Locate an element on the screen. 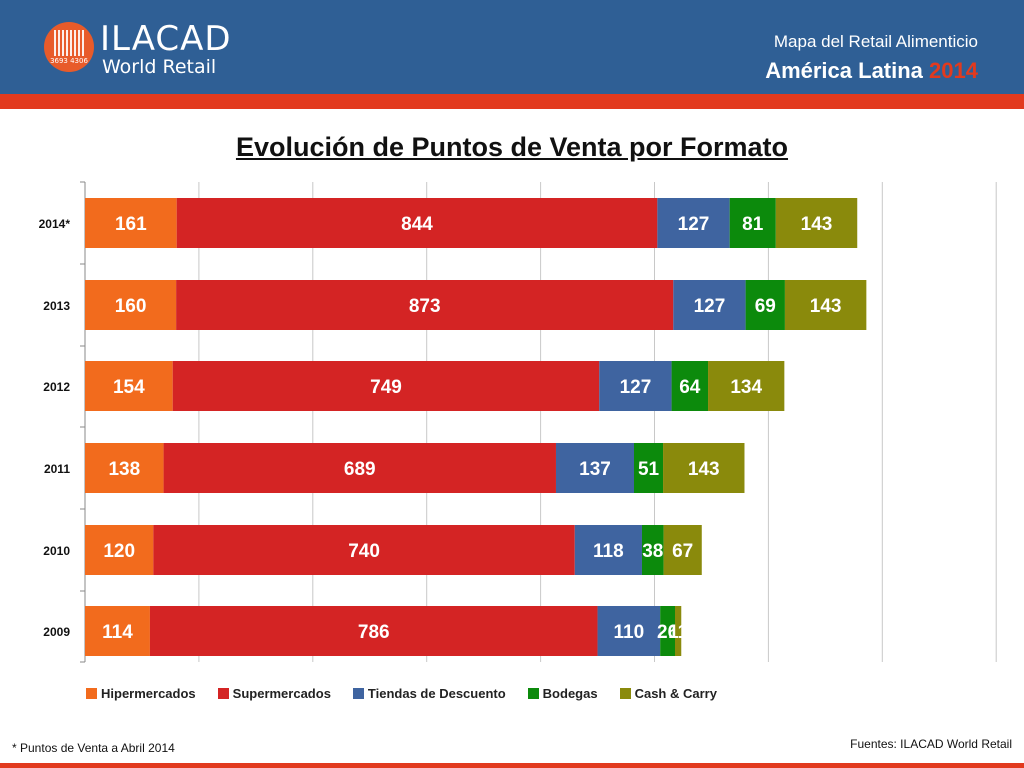 The height and width of the screenshot is (768, 1024). logo-badge-icon: 3693 4306 is located at coordinates (69, 47).